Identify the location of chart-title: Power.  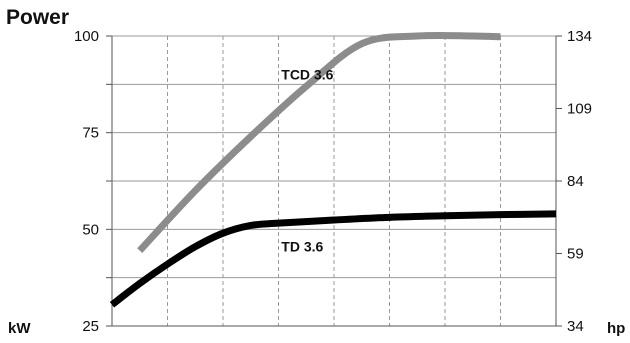
(37, 17).